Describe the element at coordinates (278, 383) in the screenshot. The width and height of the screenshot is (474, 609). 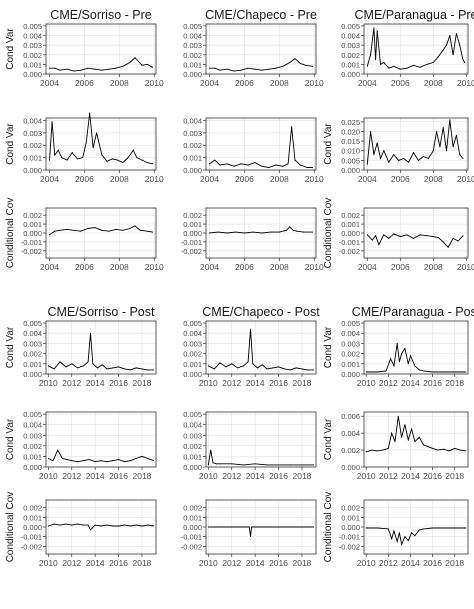
I see `x-tick-label: 2016` at that location.